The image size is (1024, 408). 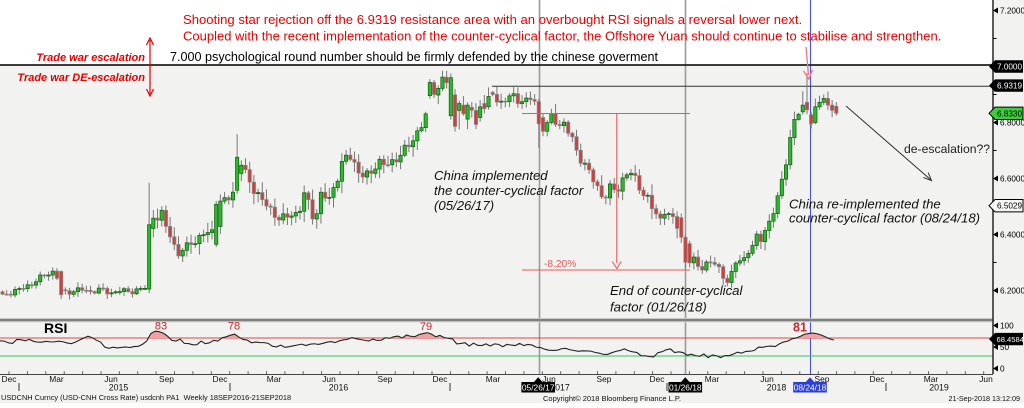 I want to click on svg-text: 6.4000, so click(x=1012, y=235).